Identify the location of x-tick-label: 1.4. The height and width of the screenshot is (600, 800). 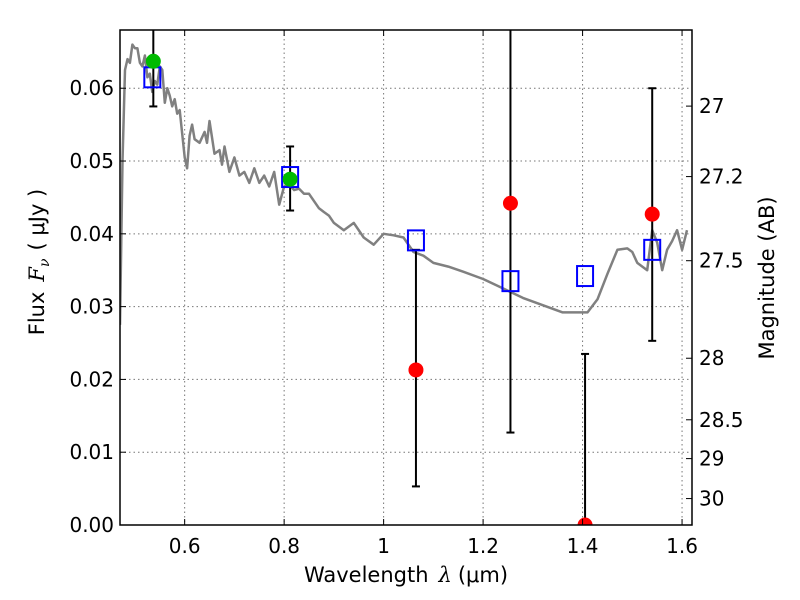
(583, 546).